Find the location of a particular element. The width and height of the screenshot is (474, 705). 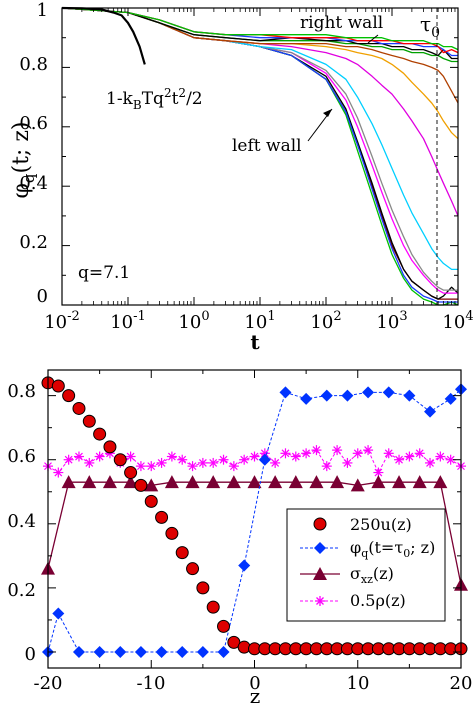

legend-marker-phi is located at coordinates (320, 548).